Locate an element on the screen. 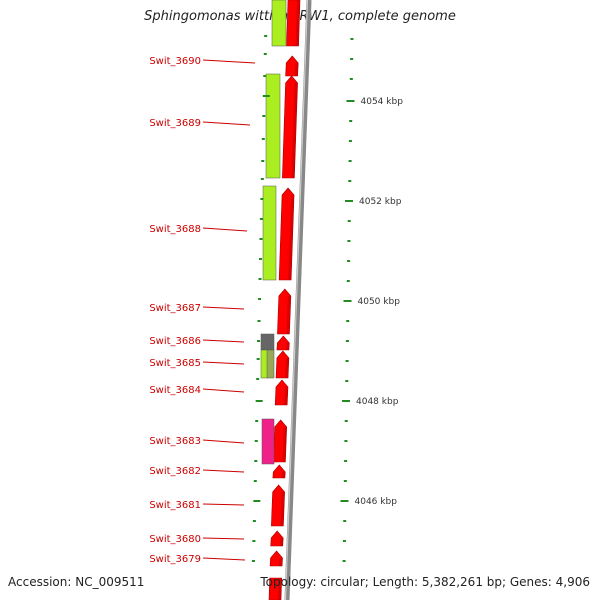 The height and width of the screenshot is (600, 600). gene-label: Swit_3684 is located at coordinates (175, 390).